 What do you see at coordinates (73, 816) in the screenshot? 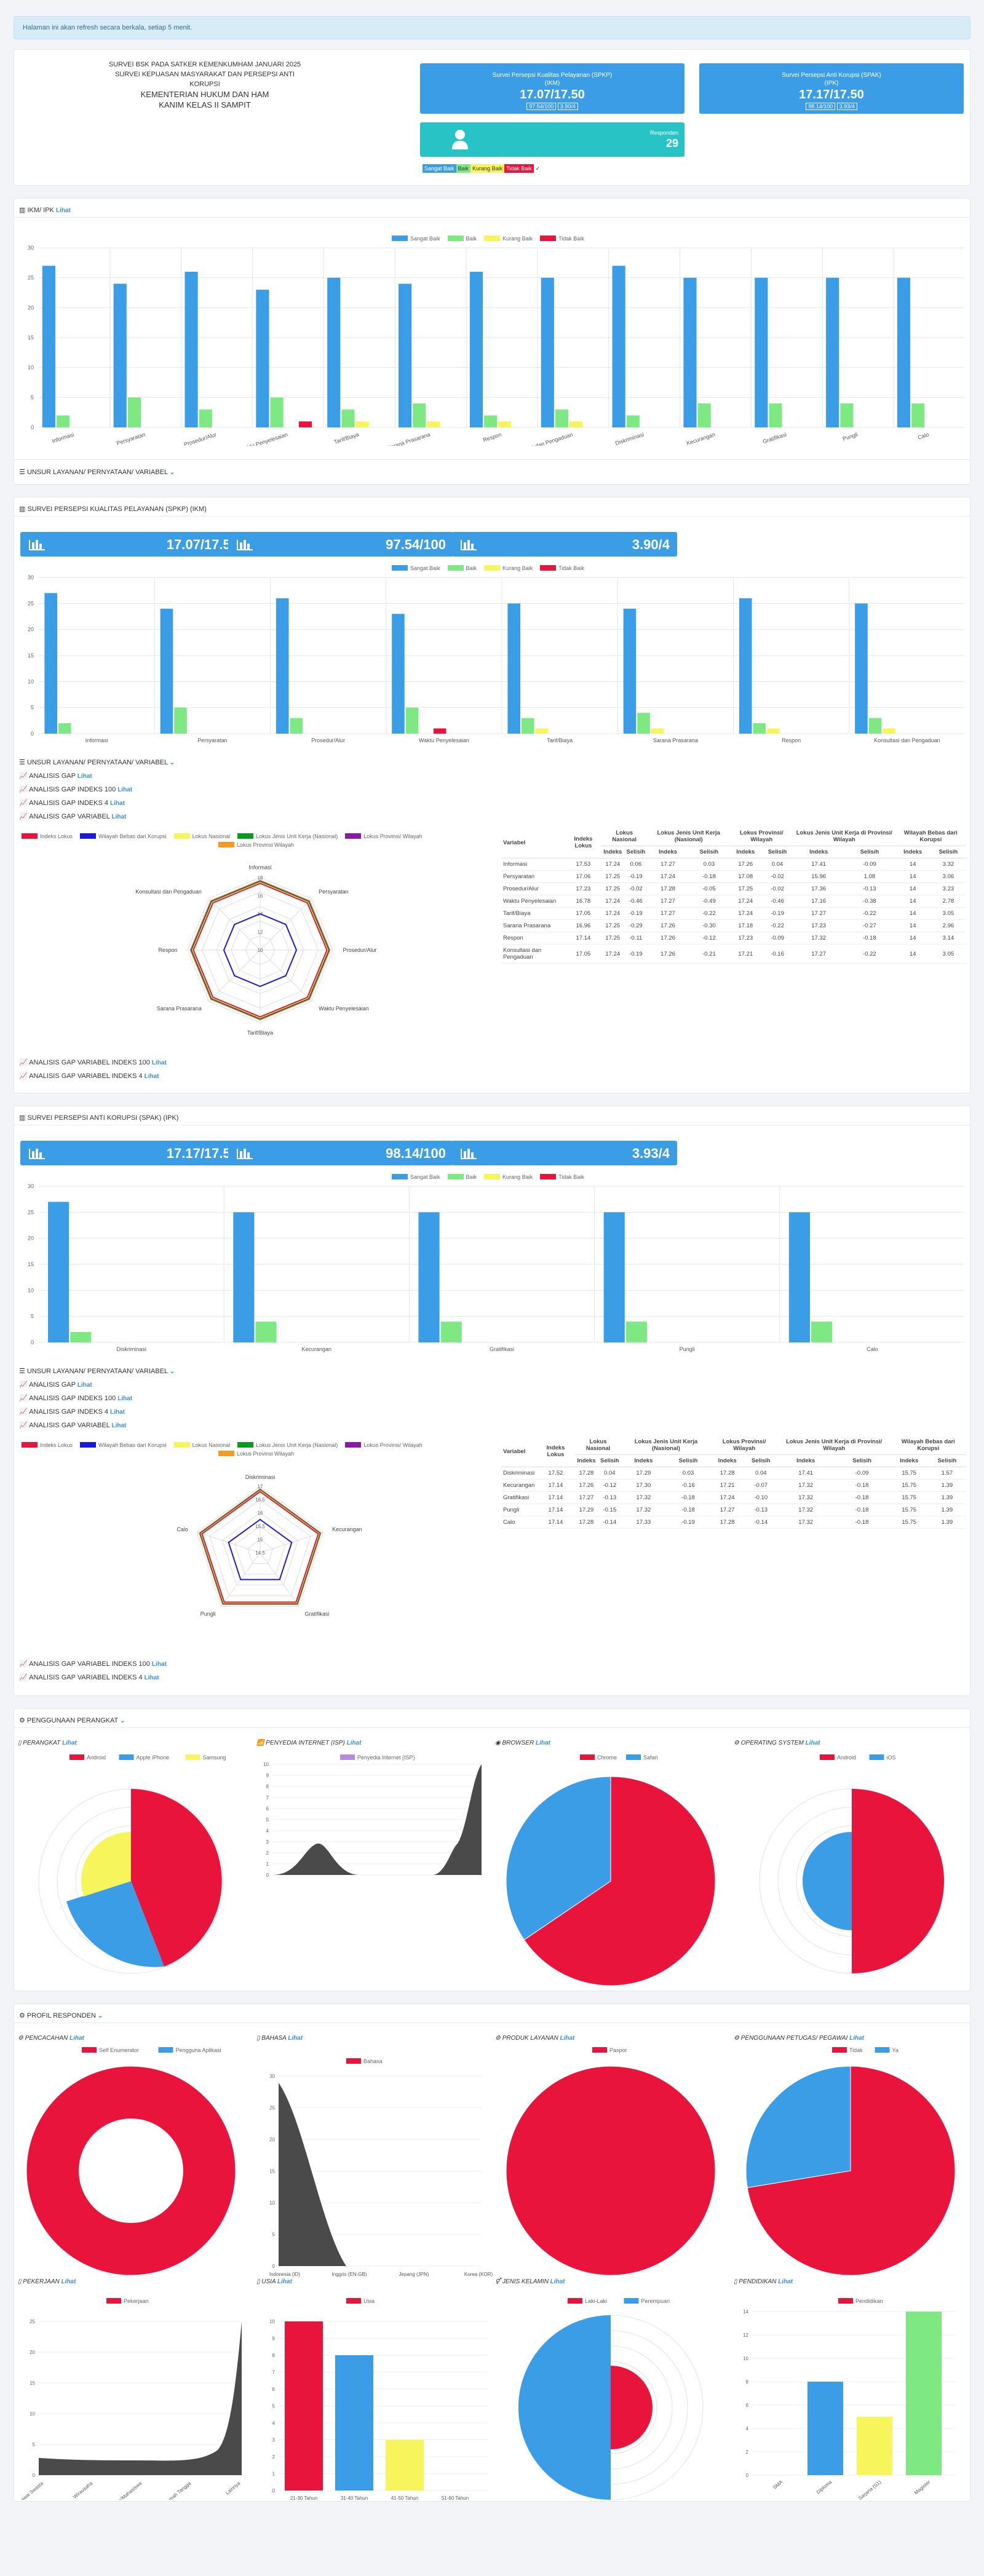
I see `spkp-gapvar-link: 📈 ANALISIS GAP VARIABEL Lihat` at bounding box center [73, 816].